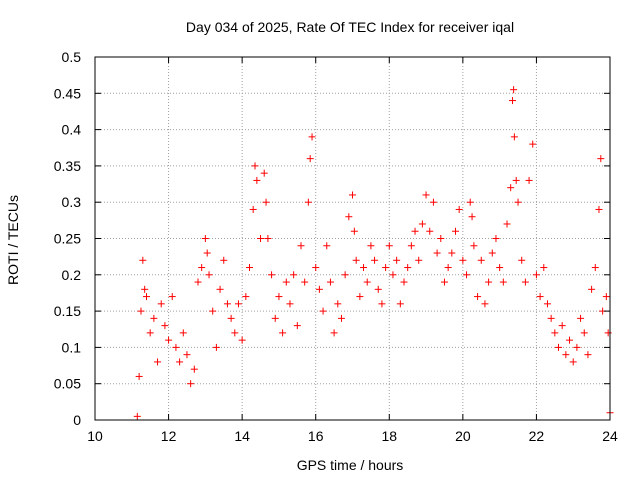  Describe the element at coordinates (72, 130) in the screenshot. I see `y-tick-label: 0.4` at that location.